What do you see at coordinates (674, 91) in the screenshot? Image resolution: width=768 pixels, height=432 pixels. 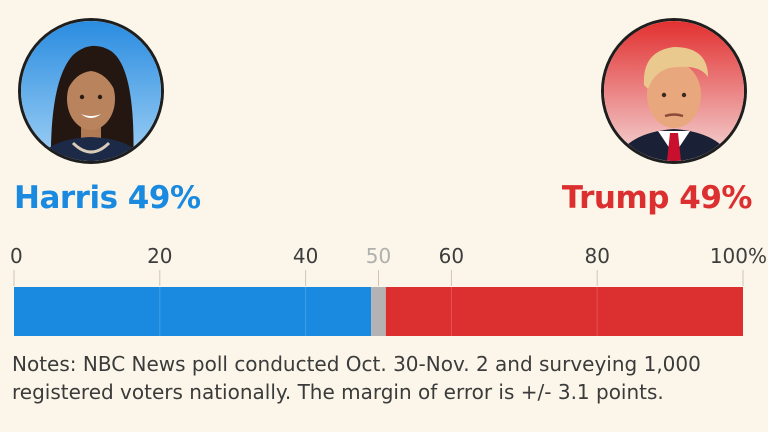 I see `trump-portrait-icon` at bounding box center [674, 91].